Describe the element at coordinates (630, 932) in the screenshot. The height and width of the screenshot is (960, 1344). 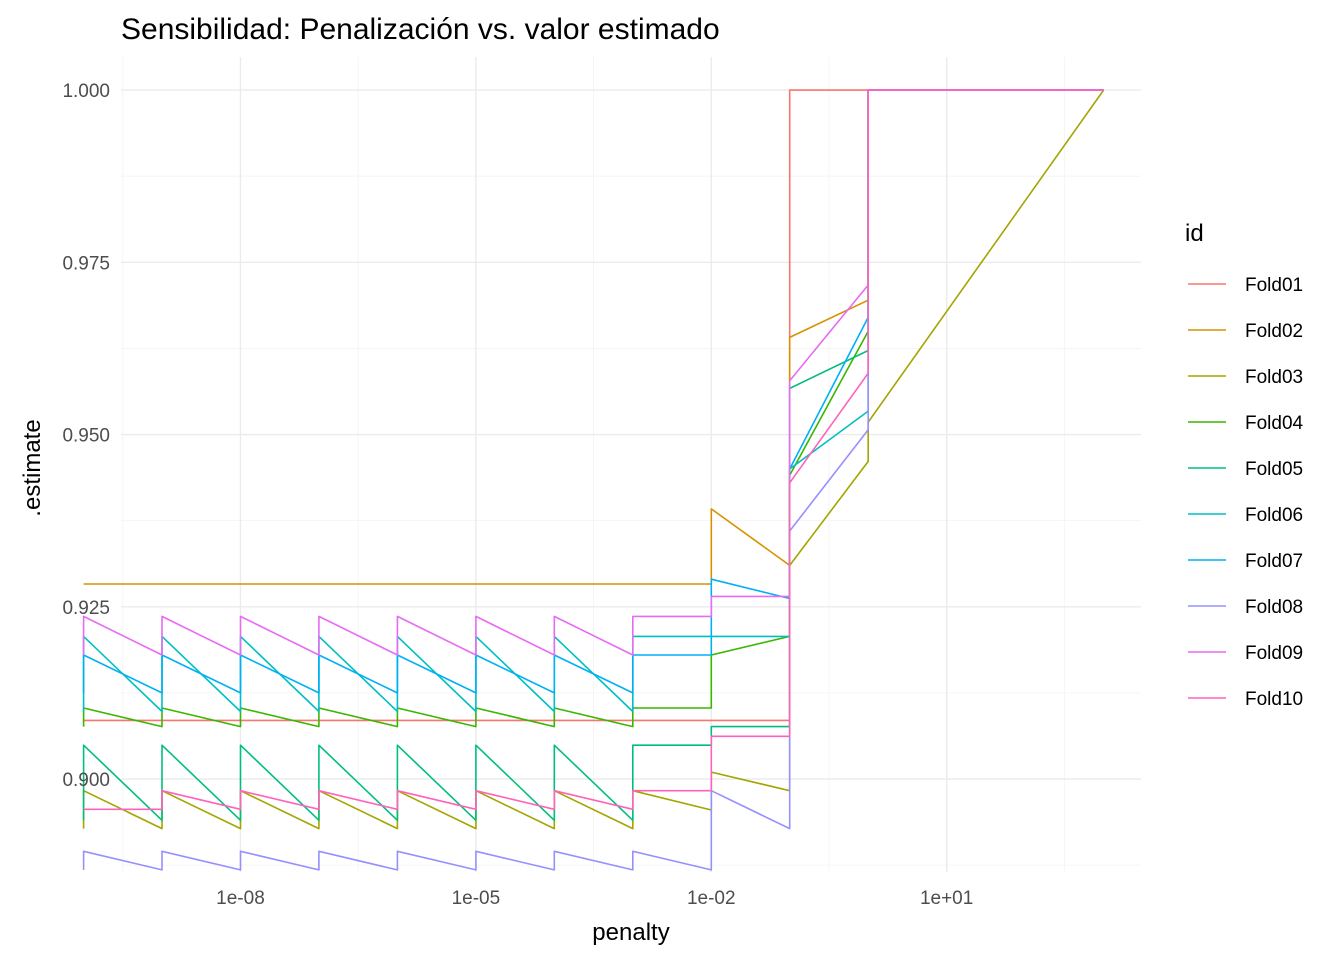
I see `x-axis-title: penalty` at that location.